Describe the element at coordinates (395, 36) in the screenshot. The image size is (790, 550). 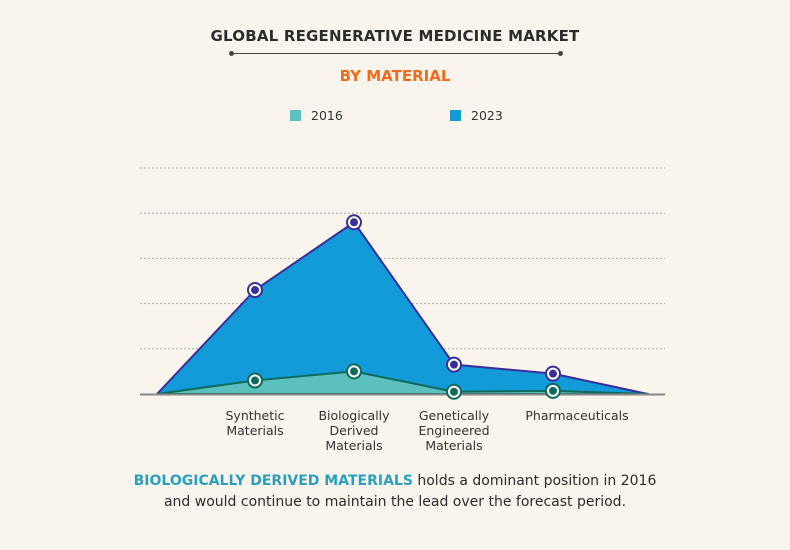
I see `chart-title: GLOBAL REGENERATIVE MEDICINE MARKET` at that location.